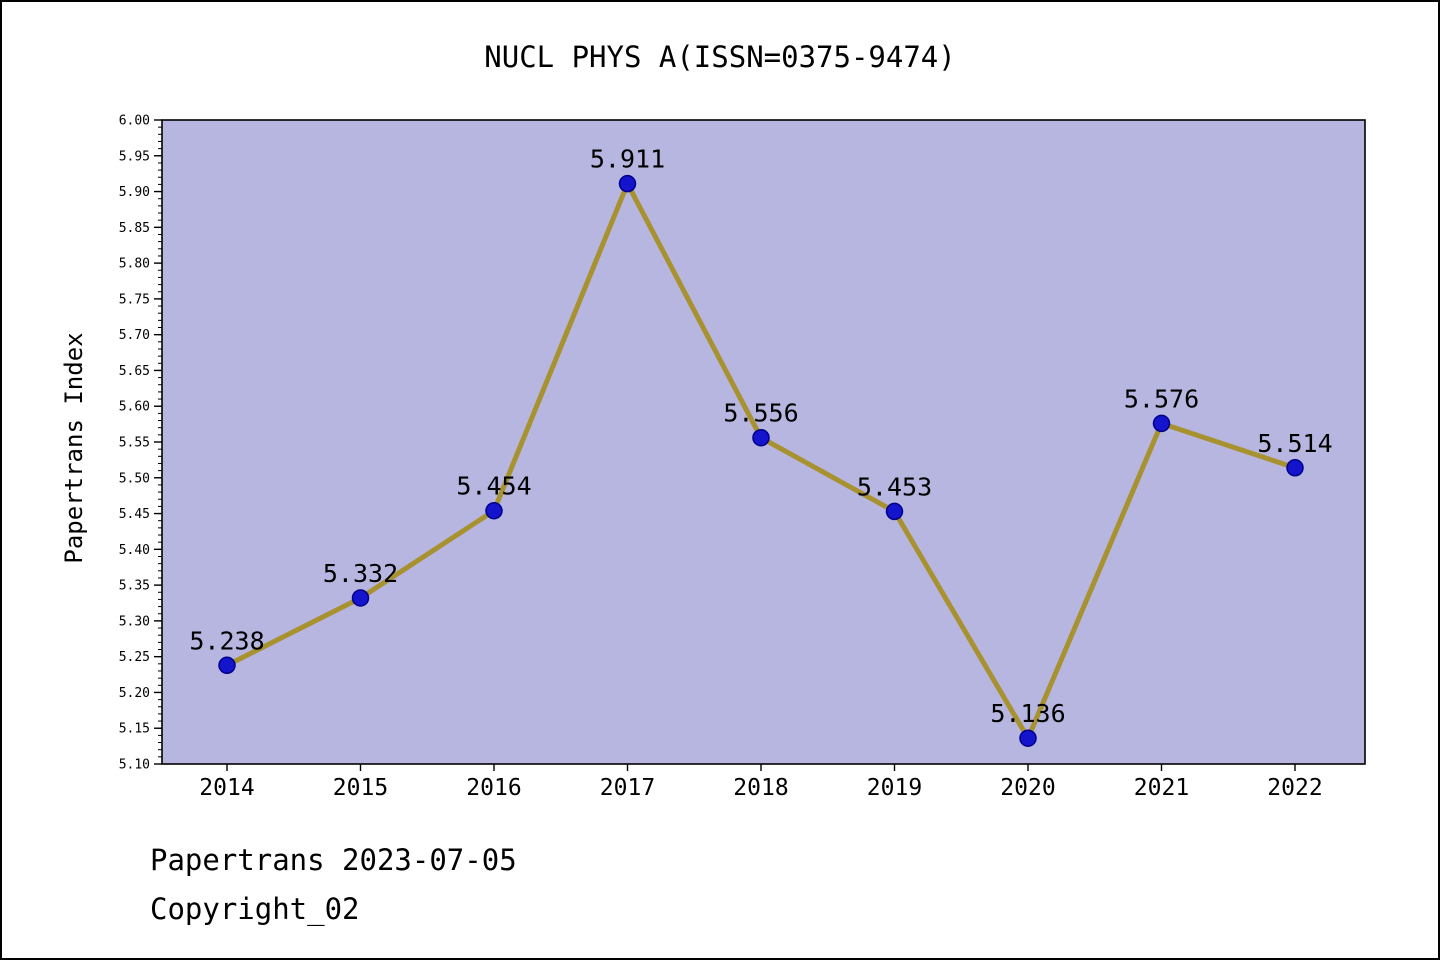 The image size is (1440, 960). What do you see at coordinates (134, 264) in the screenshot?
I see `y-tick-label: 5.80` at bounding box center [134, 264].